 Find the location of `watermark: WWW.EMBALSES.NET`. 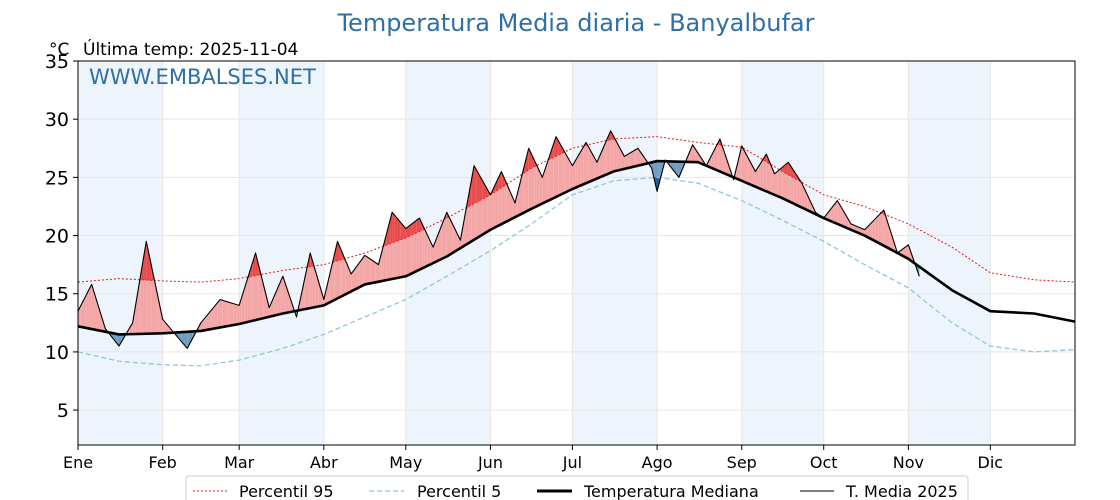

watermark: WWW.EMBALSES.NET is located at coordinates (202, 77).